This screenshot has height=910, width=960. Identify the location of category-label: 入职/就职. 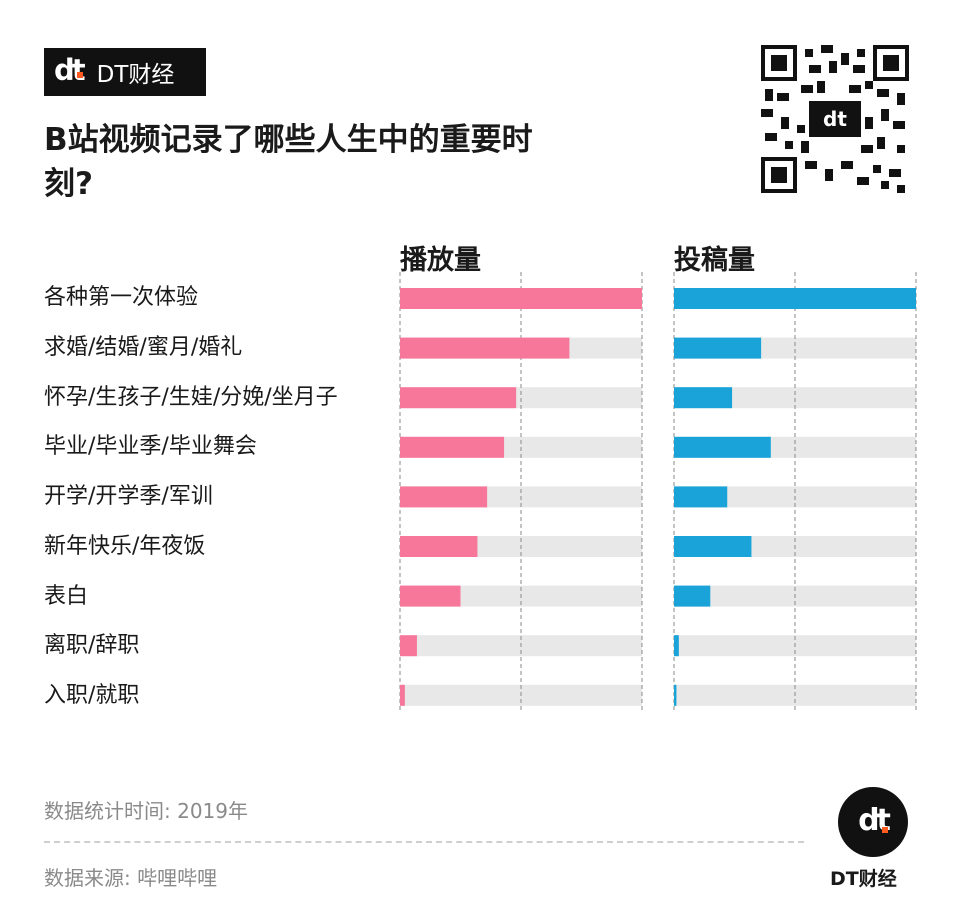
(92, 695).